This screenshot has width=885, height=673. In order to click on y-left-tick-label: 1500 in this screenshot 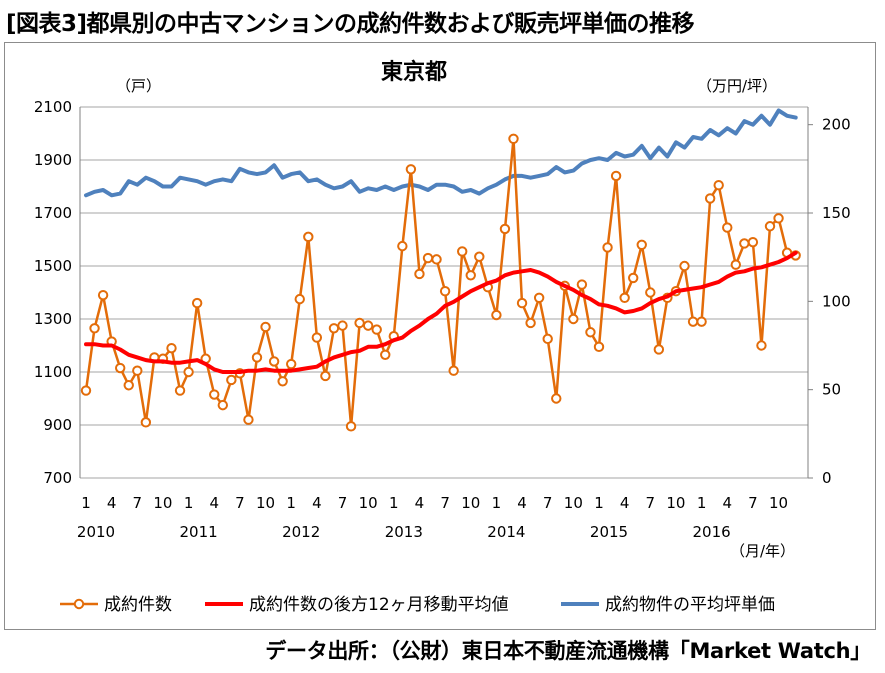, I will do `click(53, 266)`.